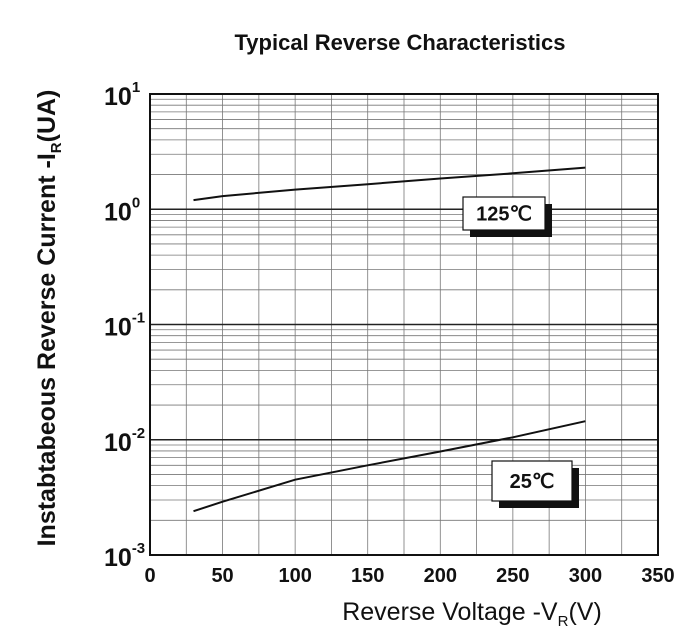 The width and height of the screenshot is (696, 630). What do you see at coordinates (400, 42) in the screenshot?
I see `chart-title: Typical Reverse Characteristics` at bounding box center [400, 42].